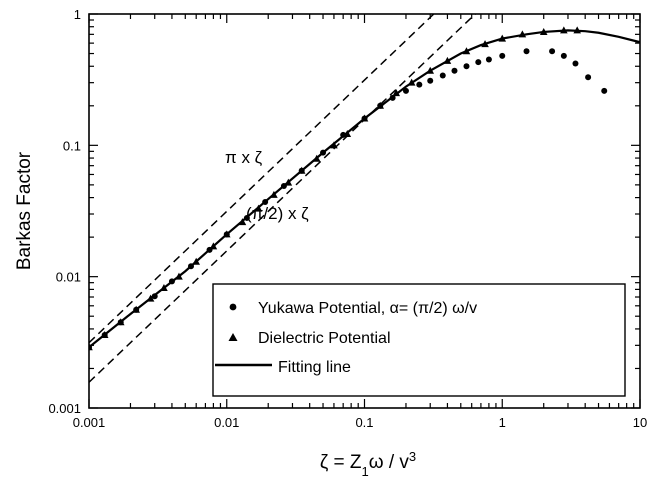 This screenshot has width=647, height=478. What do you see at coordinates (367, 308) in the screenshot?
I see `legend-label-yukawa: Yukawa Potential, α= (π/2) ω/v` at bounding box center [367, 308].